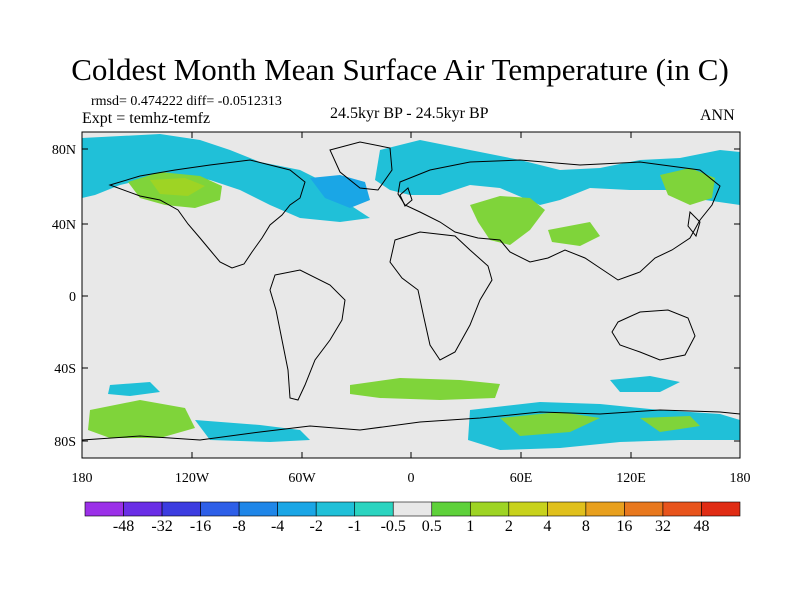 This screenshot has width=800, height=600. I want to click on colorbar-label: -2, so click(316, 526).